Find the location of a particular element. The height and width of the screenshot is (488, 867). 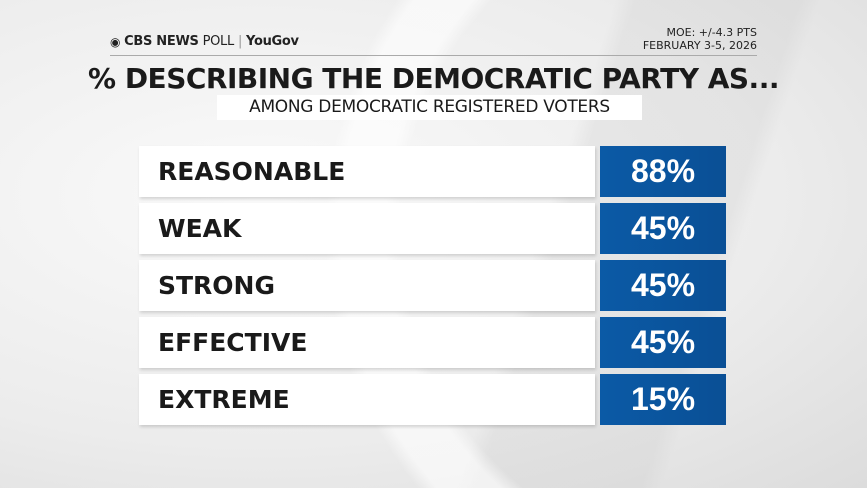

table-row: WEAK 45% is located at coordinates (432, 228).